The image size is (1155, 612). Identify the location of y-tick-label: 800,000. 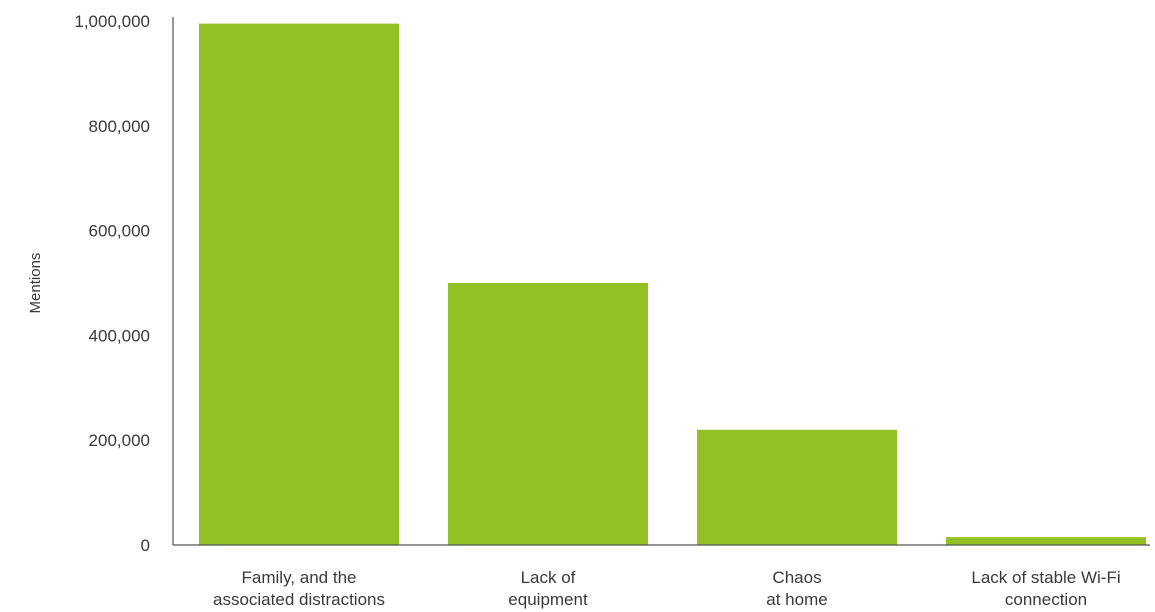
(119, 126).